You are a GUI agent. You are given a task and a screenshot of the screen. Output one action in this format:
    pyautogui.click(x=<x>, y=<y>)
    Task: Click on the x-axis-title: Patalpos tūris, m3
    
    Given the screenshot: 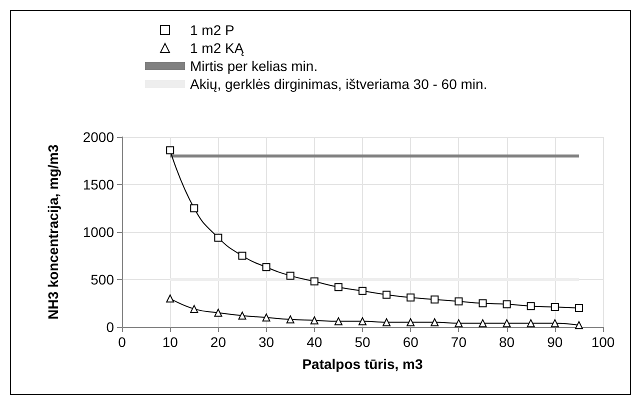 What is the action you would take?
    pyautogui.click(x=363, y=364)
    